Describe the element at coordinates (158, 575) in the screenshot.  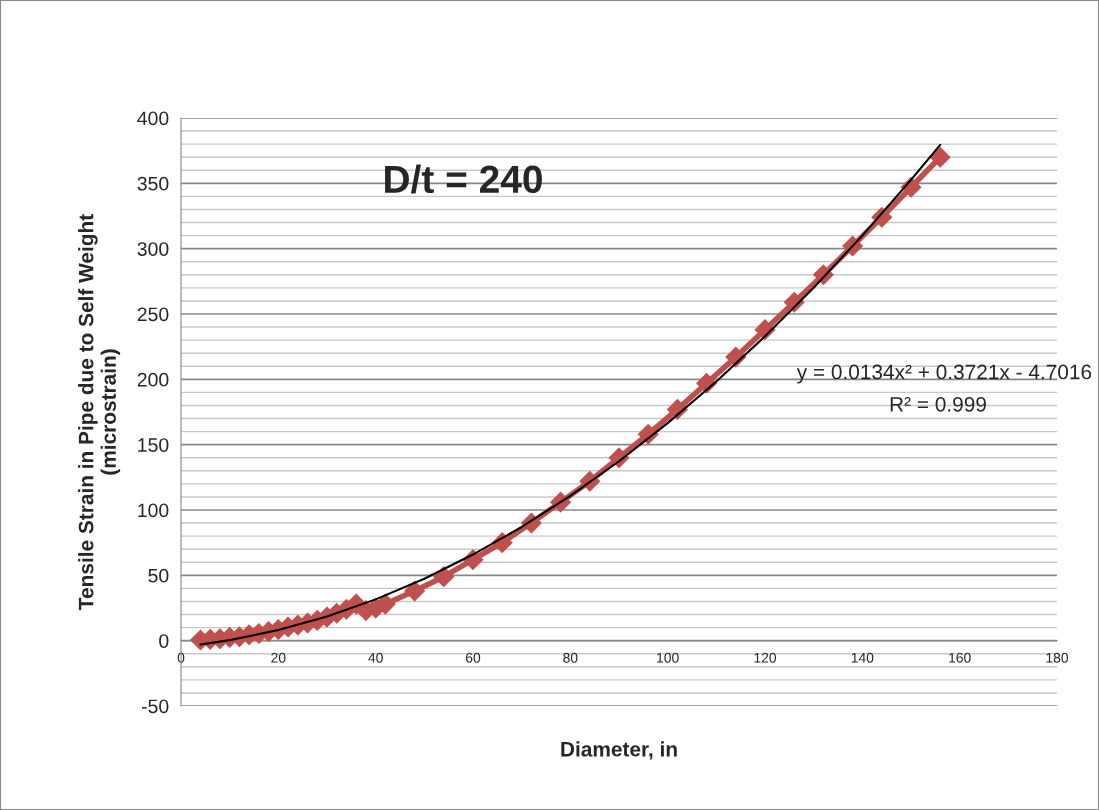
I see `y-tick-label: 50` at that location.